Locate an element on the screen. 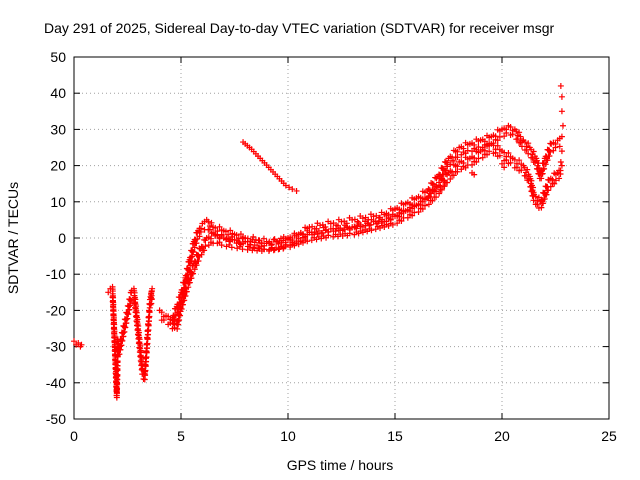 This screenshot has height=480, width=640. x-tick-label: 25 is located at coordinates (609, 436).